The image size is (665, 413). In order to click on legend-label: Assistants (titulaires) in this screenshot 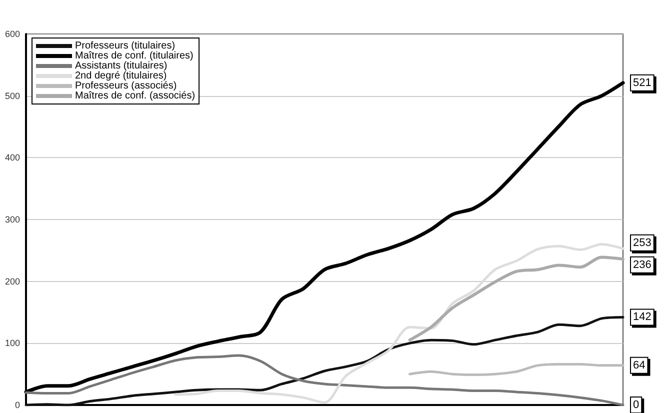, I will do `click(121, 66)`.